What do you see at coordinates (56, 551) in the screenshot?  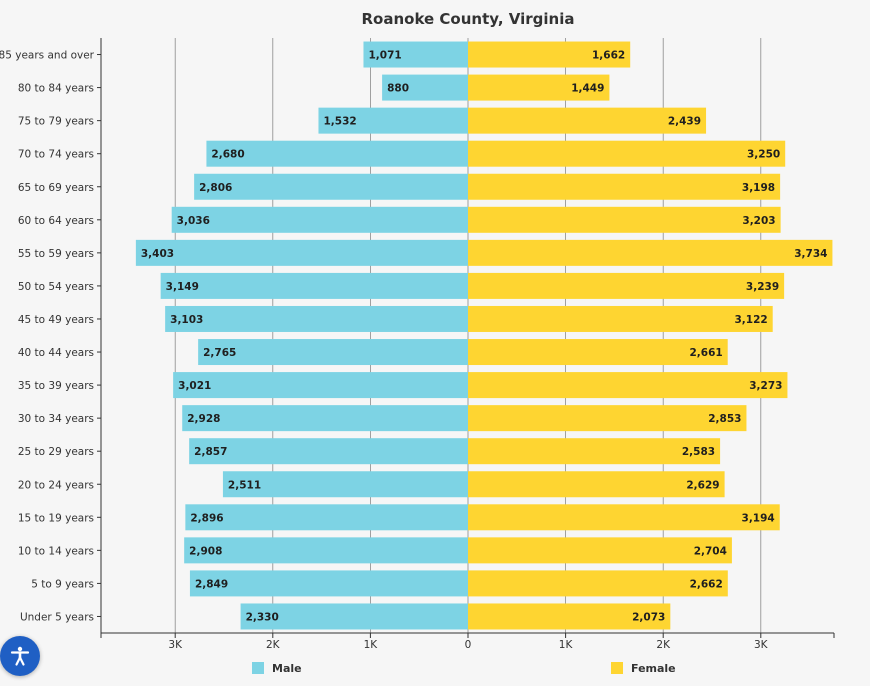 I see `category-label: 10 to 14 years` at bounding box center [56, 551].